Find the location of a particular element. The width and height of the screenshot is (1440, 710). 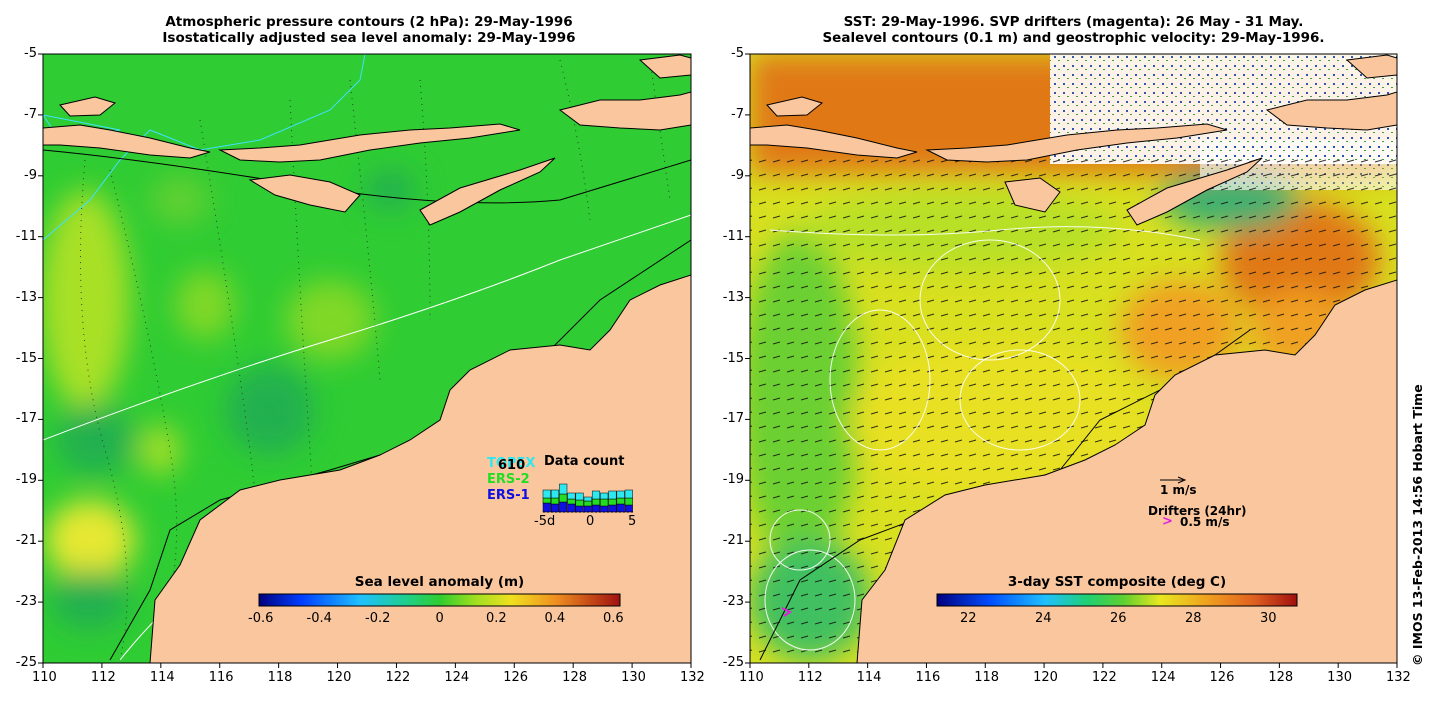

left_panel-xtick: 114 is located at coordinates (162, 677).